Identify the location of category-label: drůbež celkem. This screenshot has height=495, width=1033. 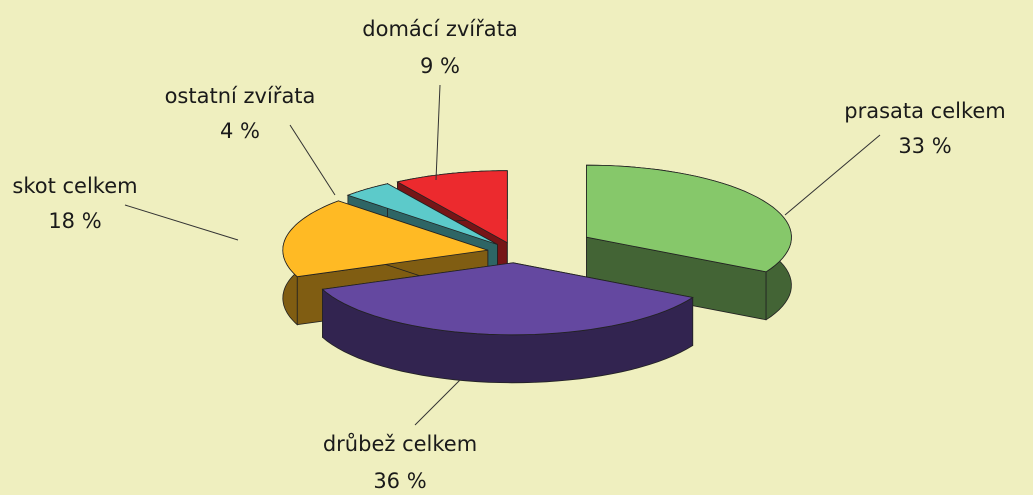
(400, 444).